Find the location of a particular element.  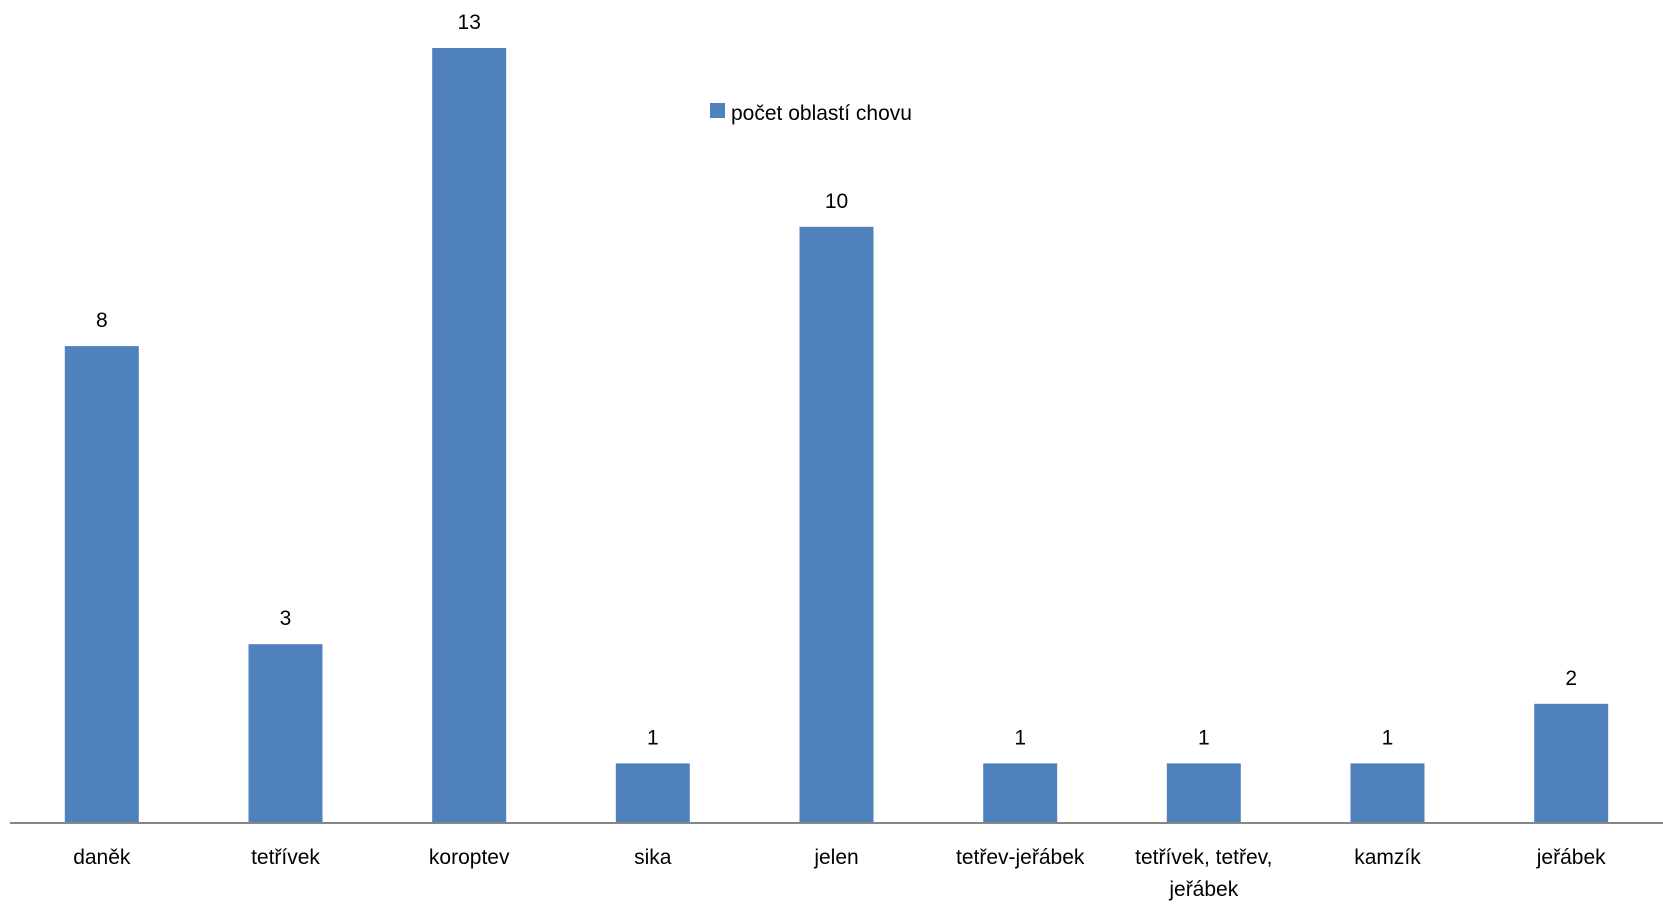

data-label-4: 10 is located at coordinates (836, 201).